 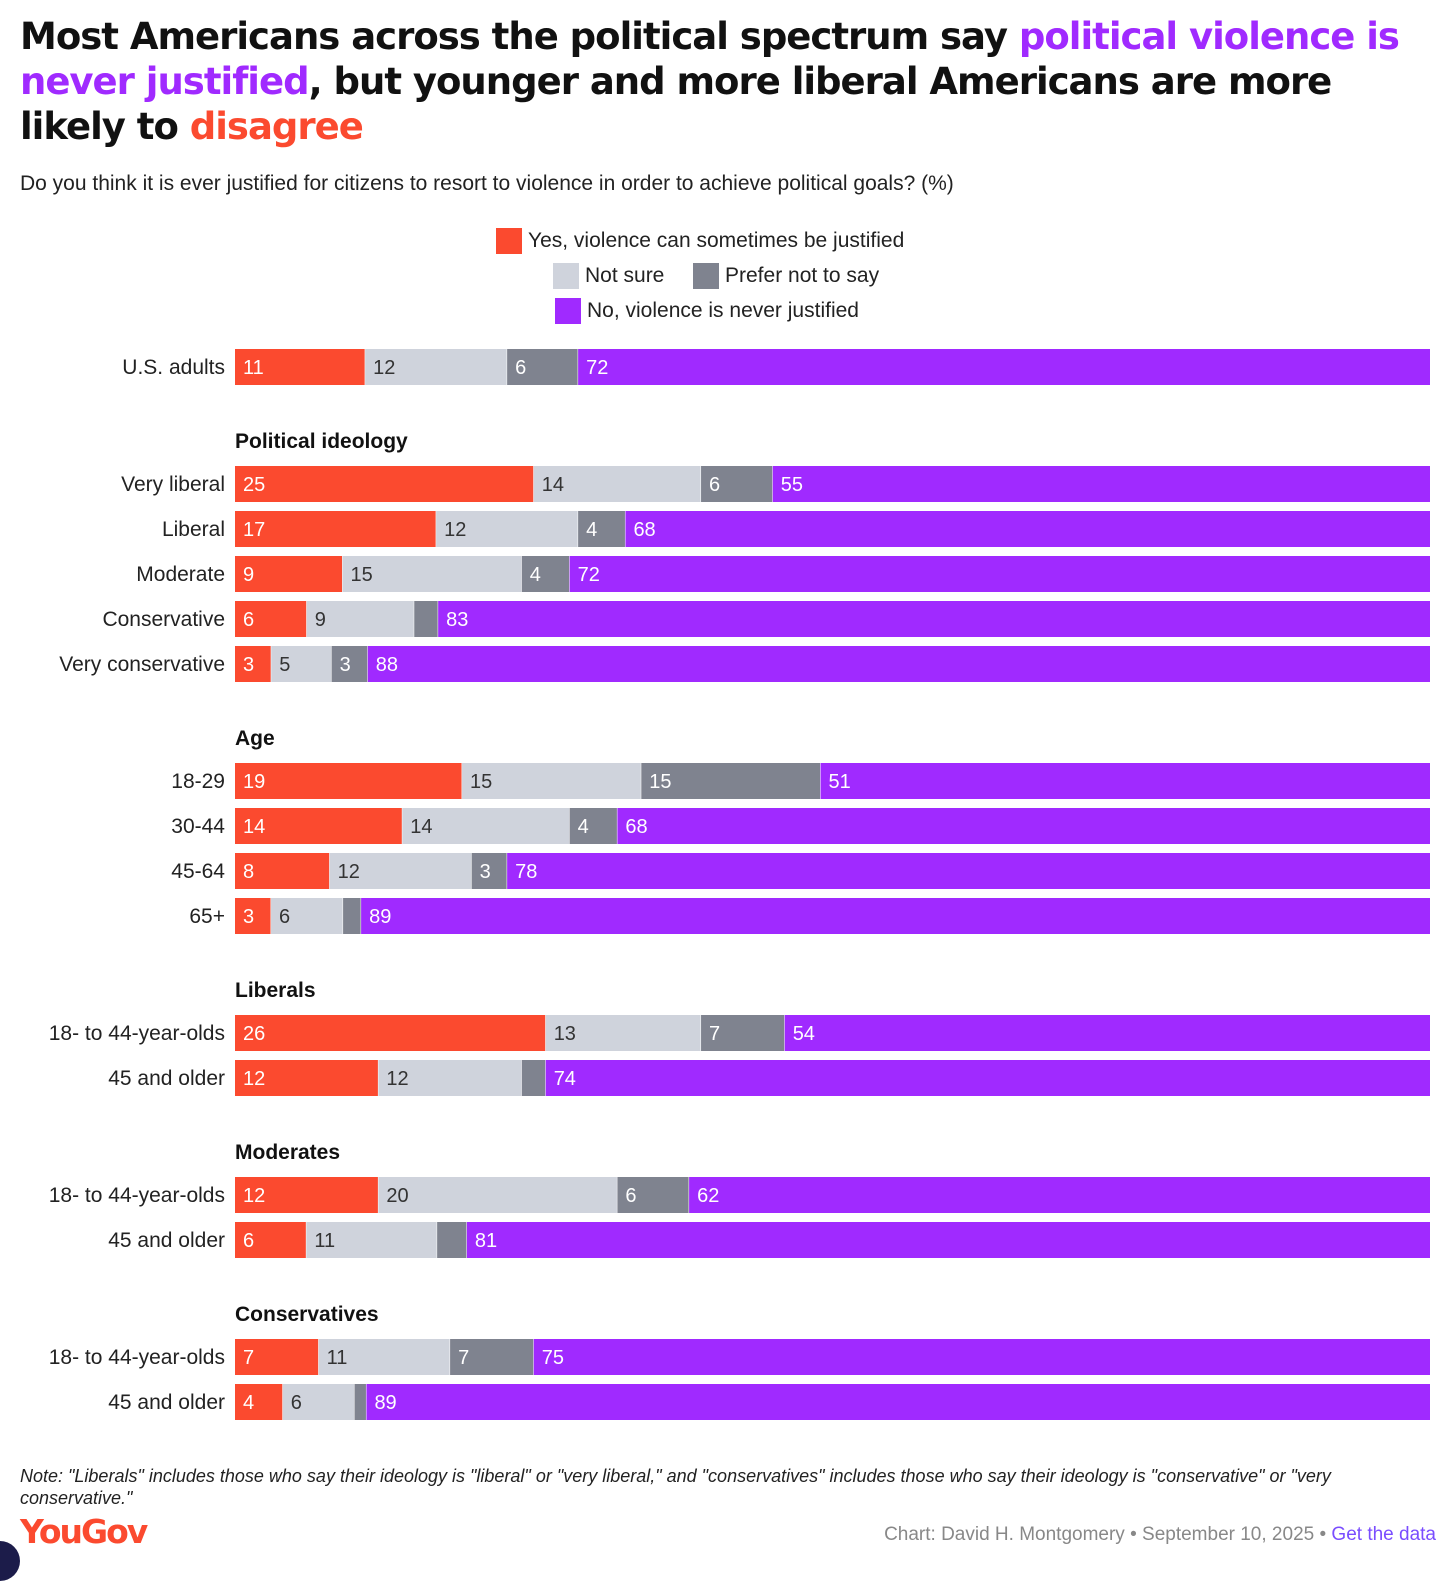 What do you see at coordinates (248, 872) in the screenshot?
I see `data-label-yes-age-45-64: 8` at bounding box center [248, 872].